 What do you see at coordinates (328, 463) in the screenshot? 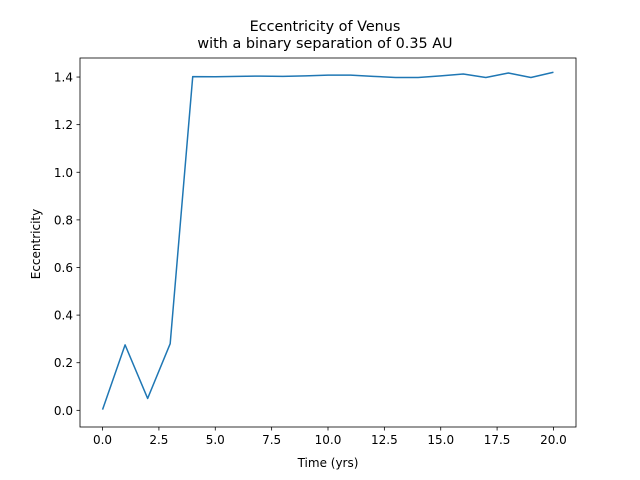
I see `x-axis-label: Time (yrs)` at bounding box center [328, 463].